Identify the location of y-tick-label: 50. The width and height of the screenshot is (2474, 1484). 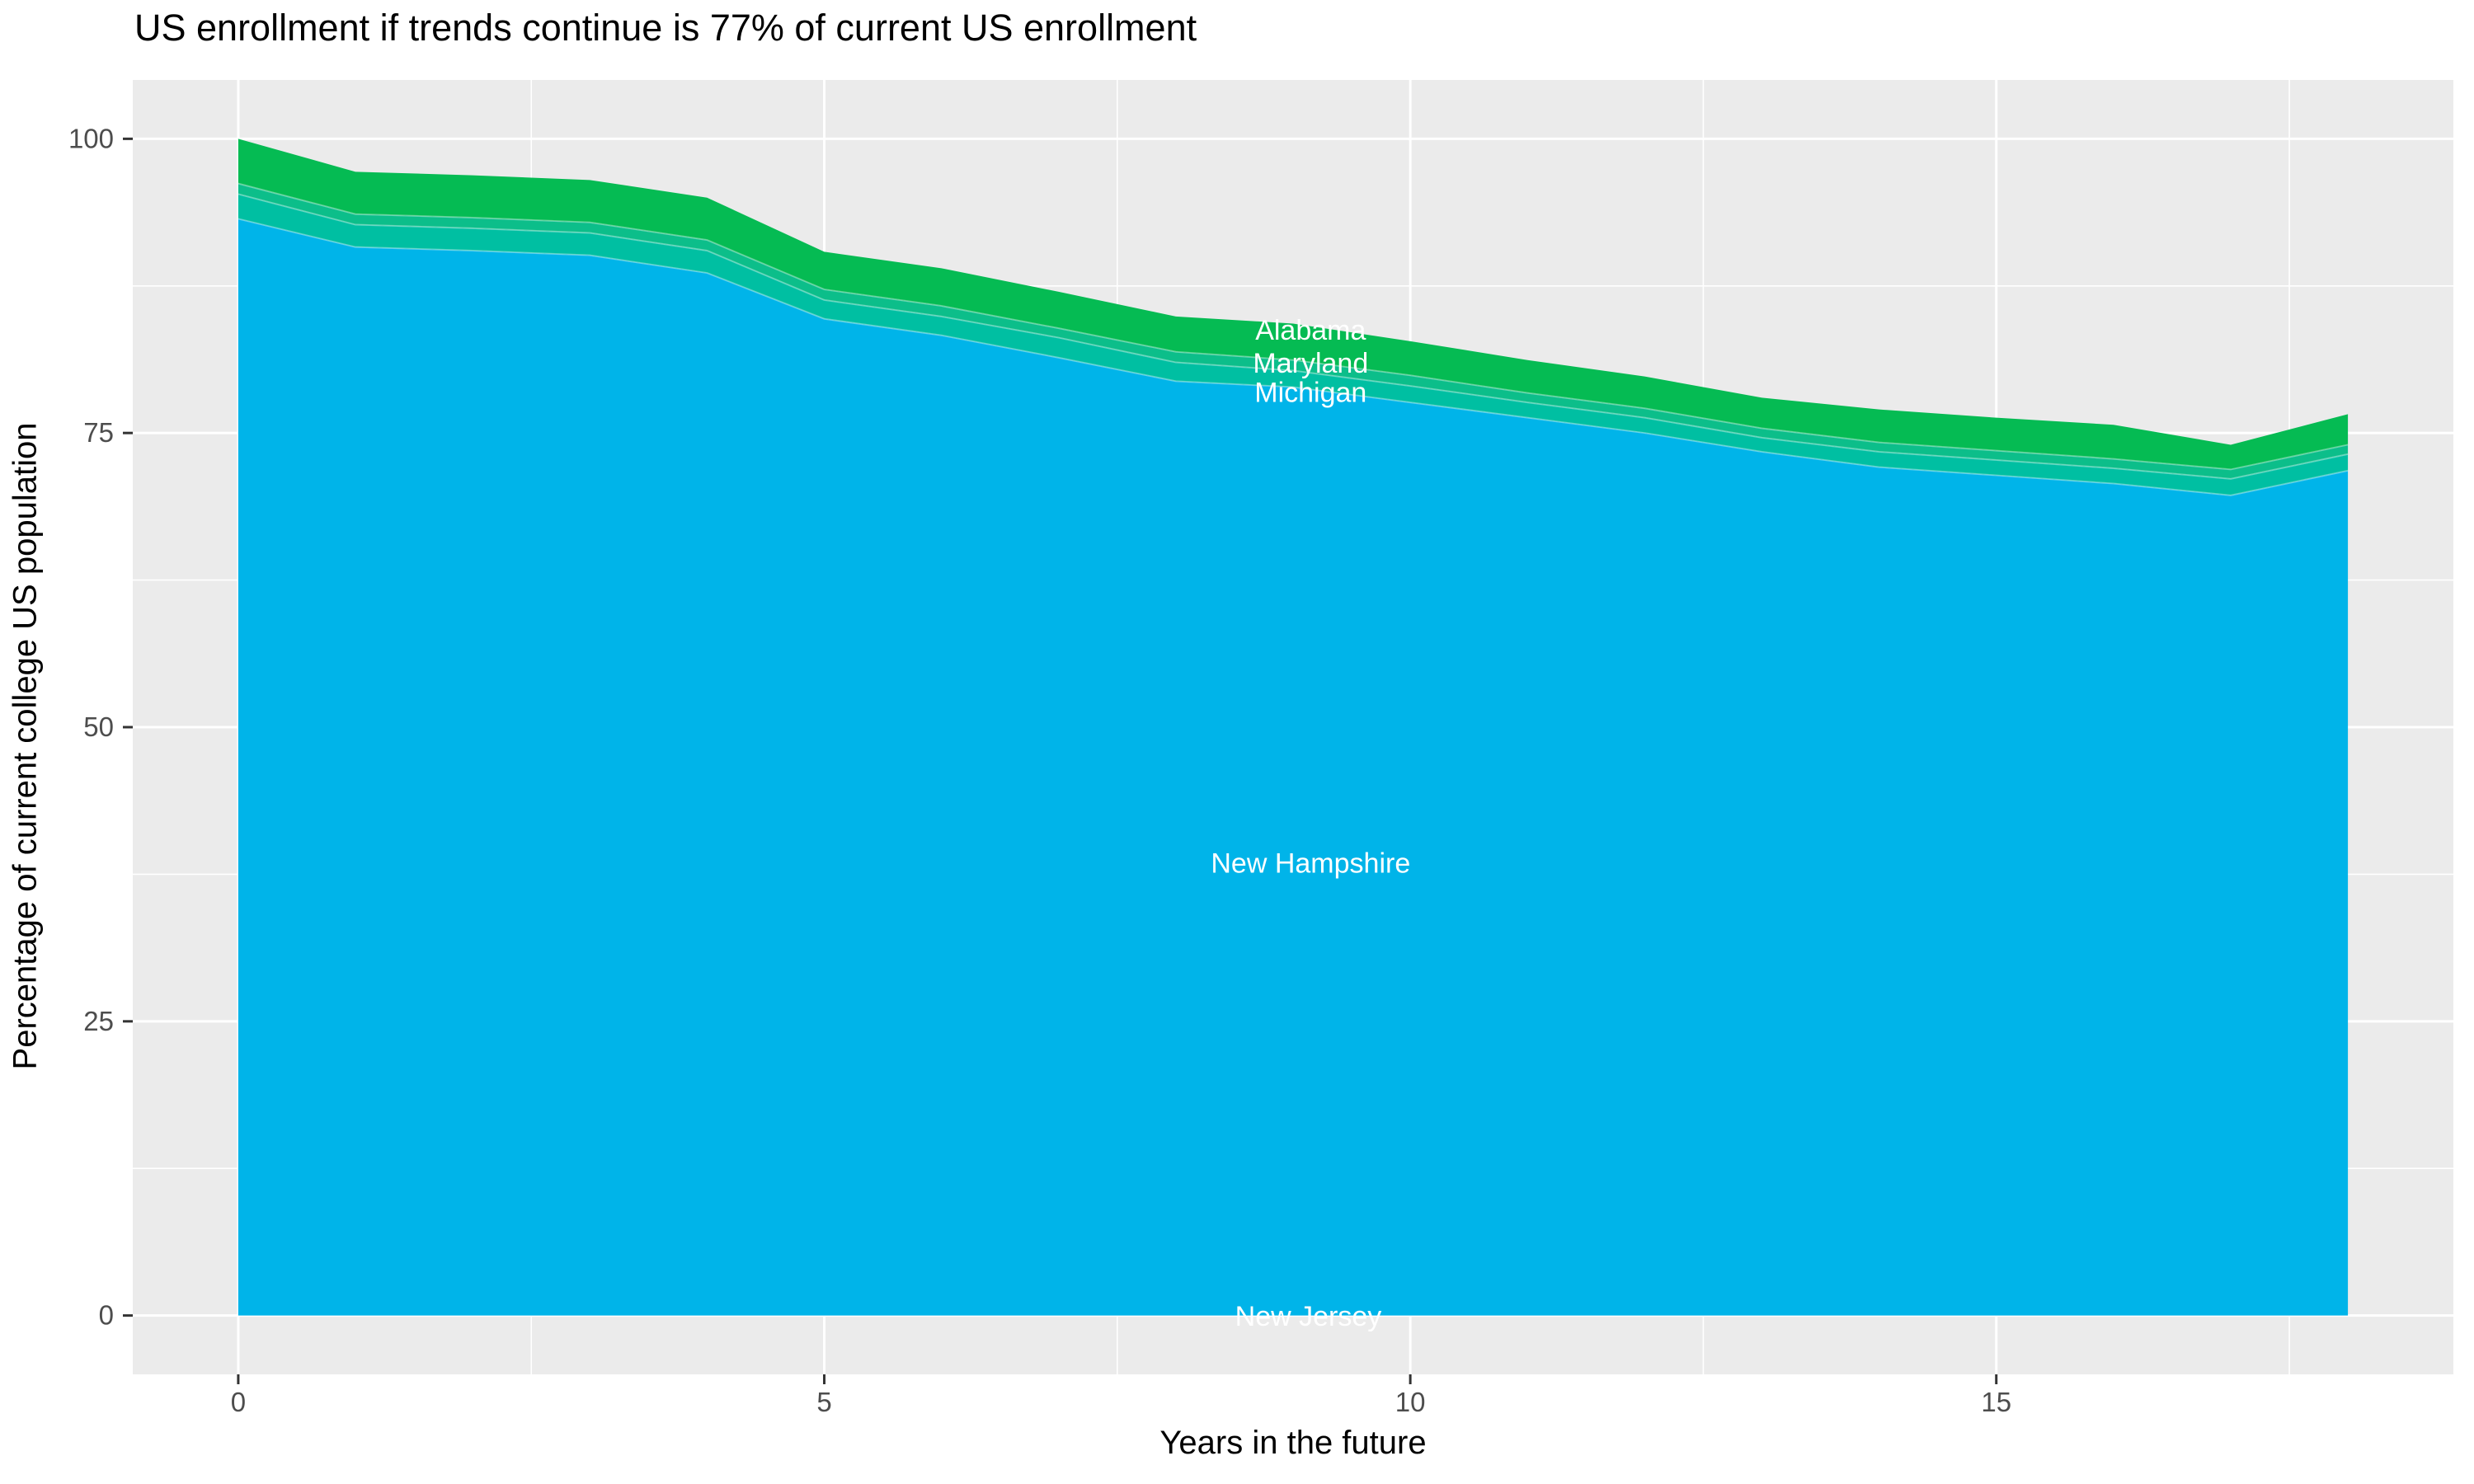
(98, 726).